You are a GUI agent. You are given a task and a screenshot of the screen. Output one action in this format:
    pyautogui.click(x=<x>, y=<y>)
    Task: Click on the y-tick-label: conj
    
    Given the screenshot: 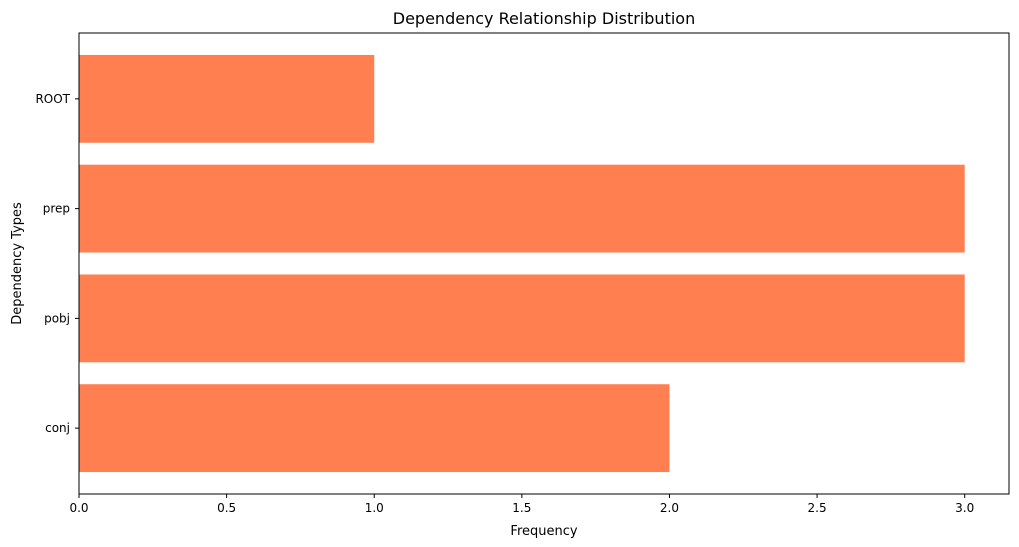 What is the action you would take?
    pyautogui.click(x=57, y=428)
    